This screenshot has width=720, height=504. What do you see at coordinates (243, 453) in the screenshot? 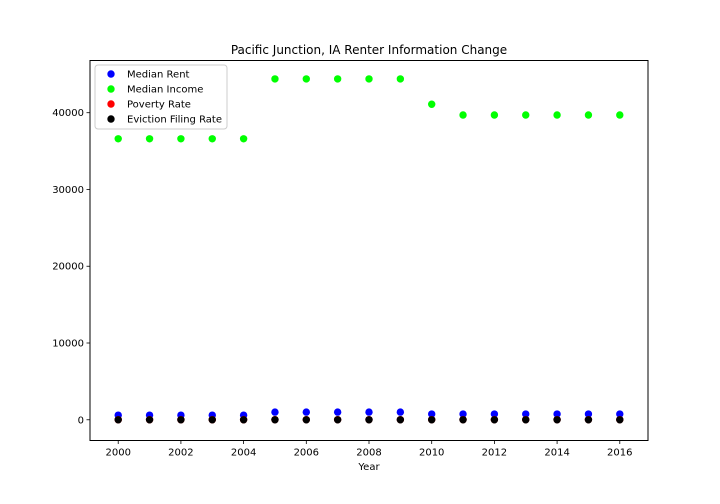
I see `x-tick-label: 2004` at bounding box center [243, 453].